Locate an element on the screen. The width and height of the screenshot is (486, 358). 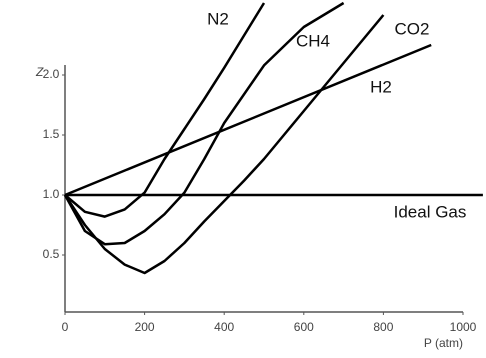
x-tick-label: 600 is located at coordinates (304, 327).